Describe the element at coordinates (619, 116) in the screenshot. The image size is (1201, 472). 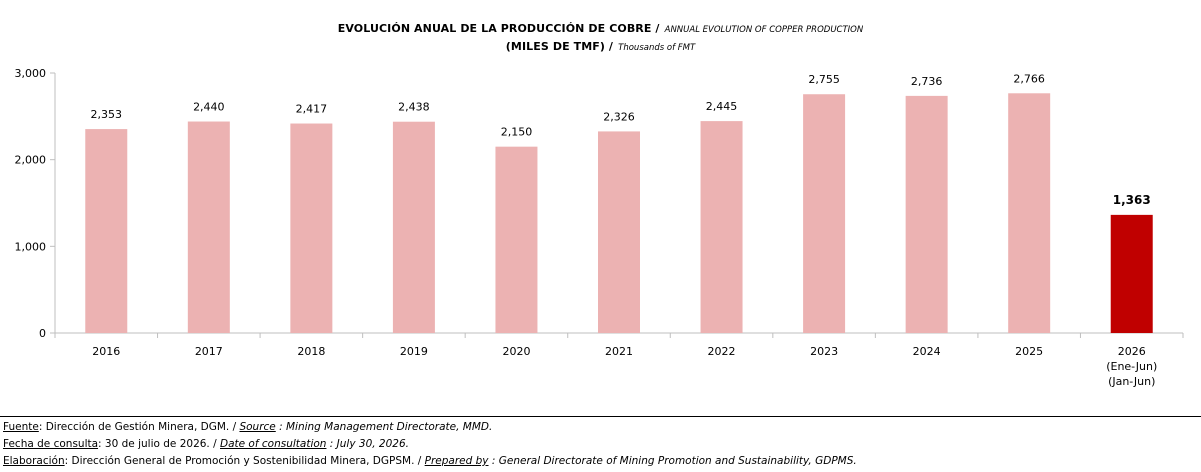
I see `value-label-2021: 2,326` at that location.